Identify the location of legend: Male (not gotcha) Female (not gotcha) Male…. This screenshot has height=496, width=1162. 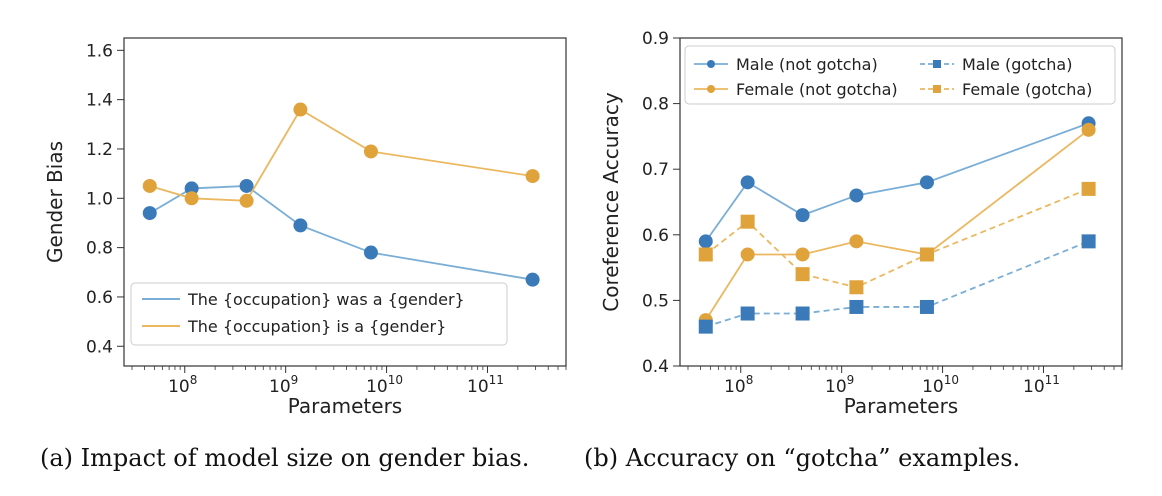
(900, 75).